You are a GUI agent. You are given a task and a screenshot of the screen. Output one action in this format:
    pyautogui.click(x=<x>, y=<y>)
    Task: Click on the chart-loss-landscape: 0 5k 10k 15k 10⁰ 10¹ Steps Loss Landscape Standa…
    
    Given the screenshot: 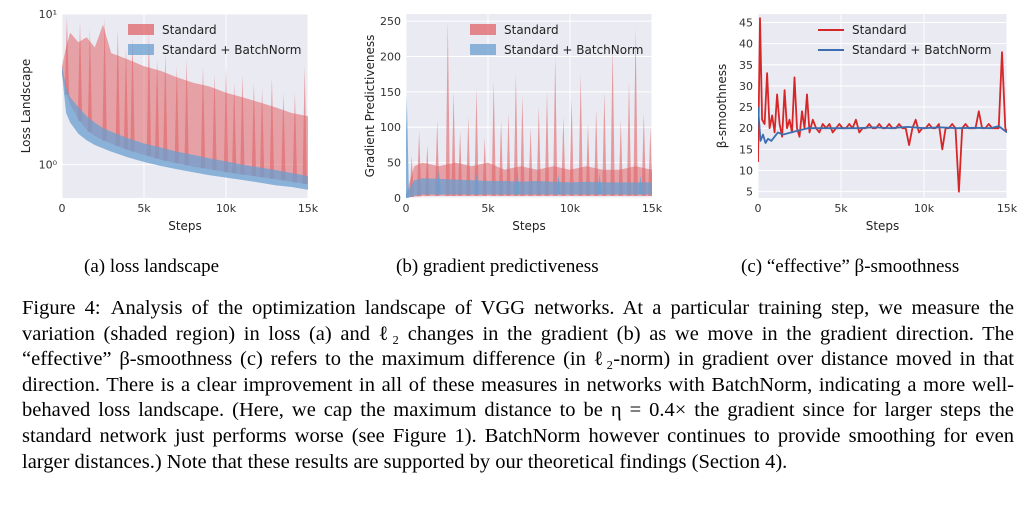 What is the action you would take?
    pyautogui.click(x=162, y=125)
    